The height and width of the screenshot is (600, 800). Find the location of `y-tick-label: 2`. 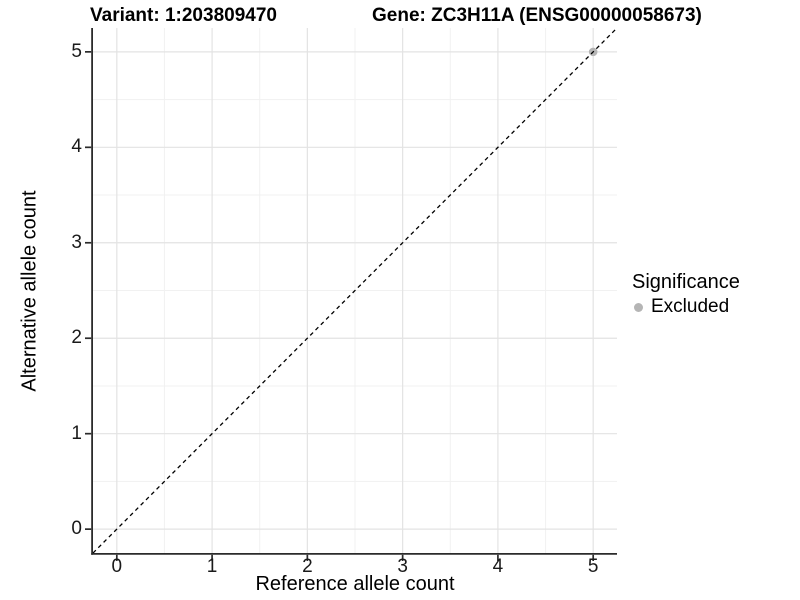

y-tick-label: 2 is located at coordinates (76, 338).